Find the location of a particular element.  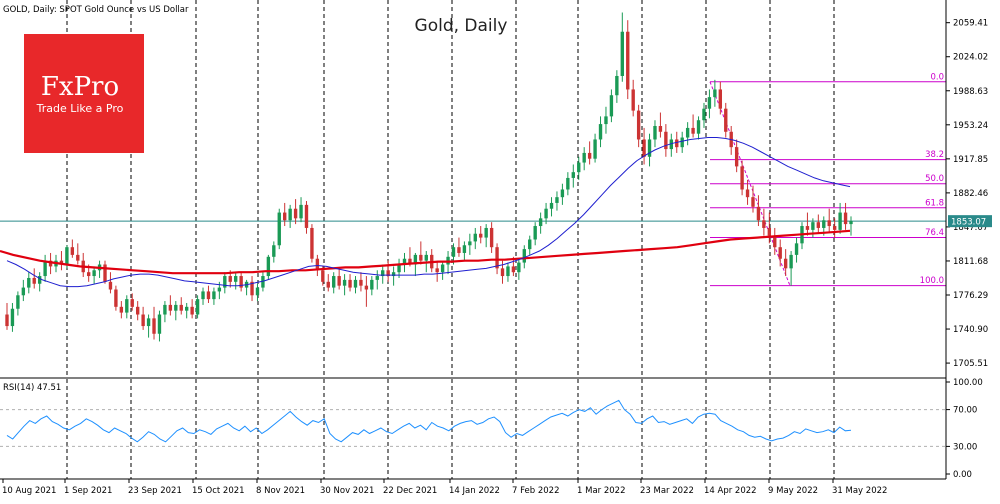

fxpro-logo: FxPro Trade Like a Pro is located at coordinates (84, 93).